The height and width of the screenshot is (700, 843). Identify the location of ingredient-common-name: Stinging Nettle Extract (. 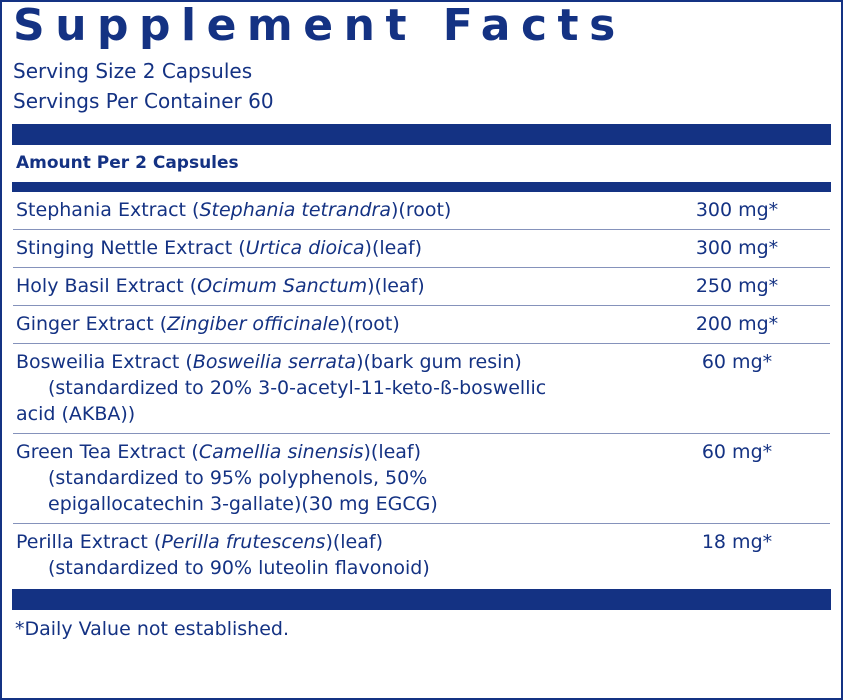
(131, 248).